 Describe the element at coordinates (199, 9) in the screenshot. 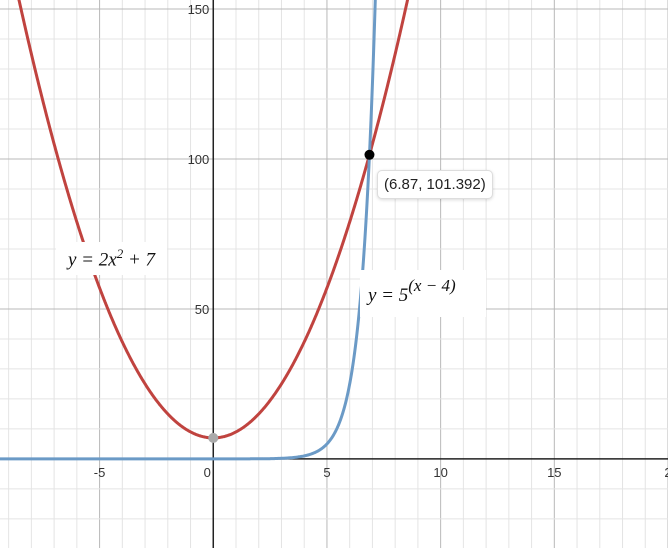

I see `y-tick-label: 150` at that location.